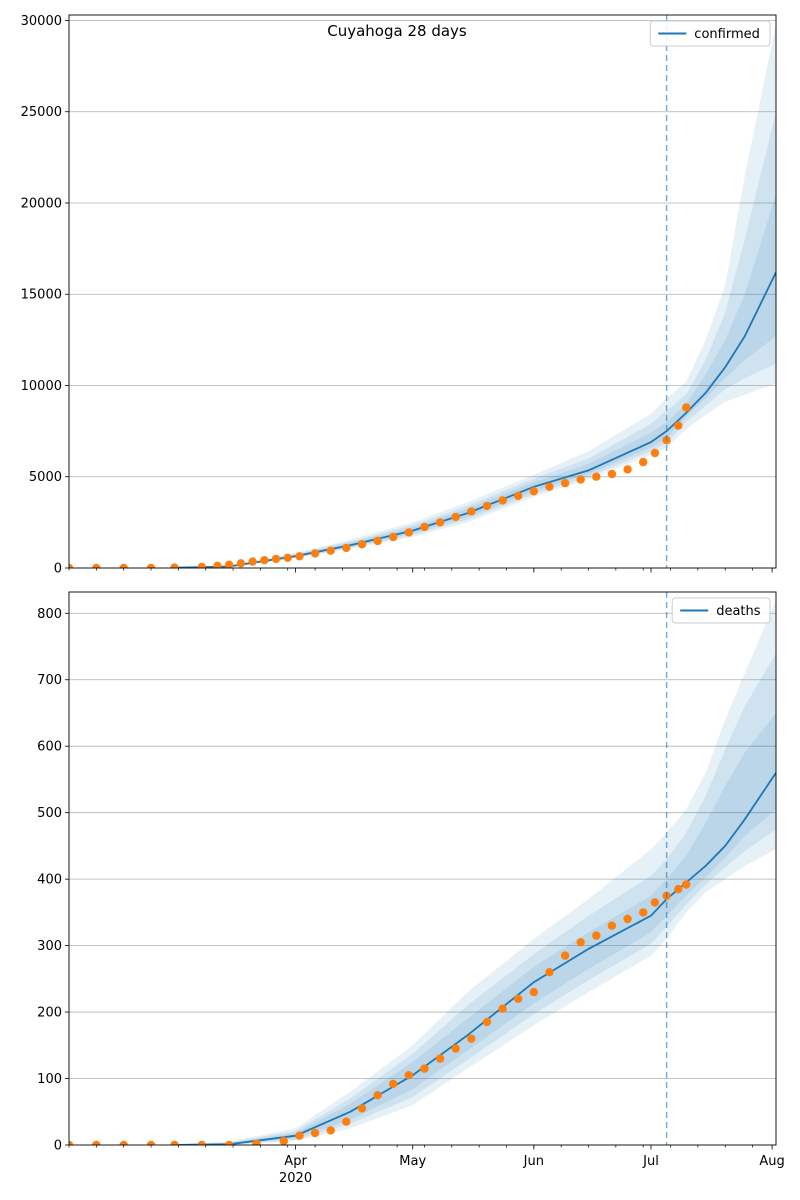 The height and width of the screenshot is (1200, 800). What do you see at coordinates (412, 1161) in the screenshot?
I see `x-tick-label: May` at bounding box center [412, 1161].